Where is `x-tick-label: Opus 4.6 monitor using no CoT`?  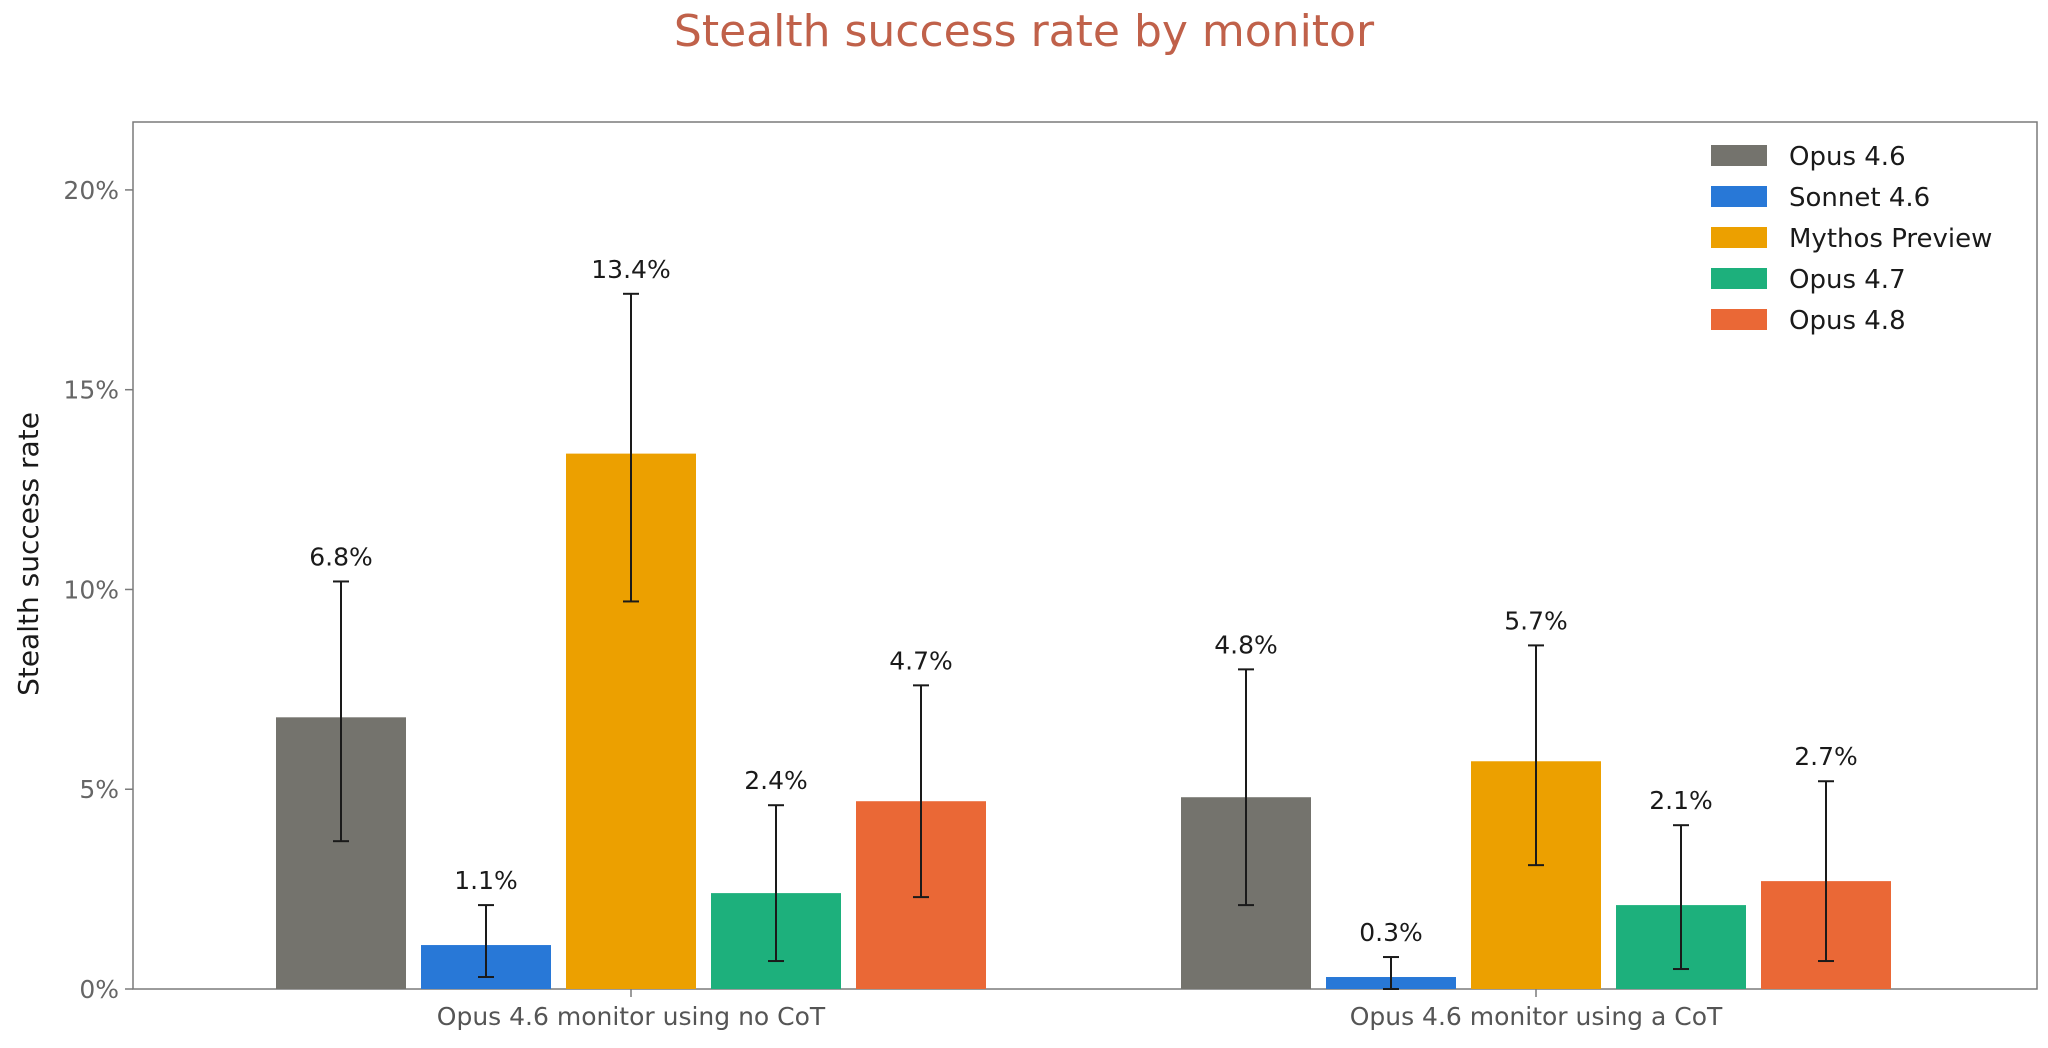
x-tick-label: Opus 4.6 monitor using no CoT is located at coordinates (631, 1016).